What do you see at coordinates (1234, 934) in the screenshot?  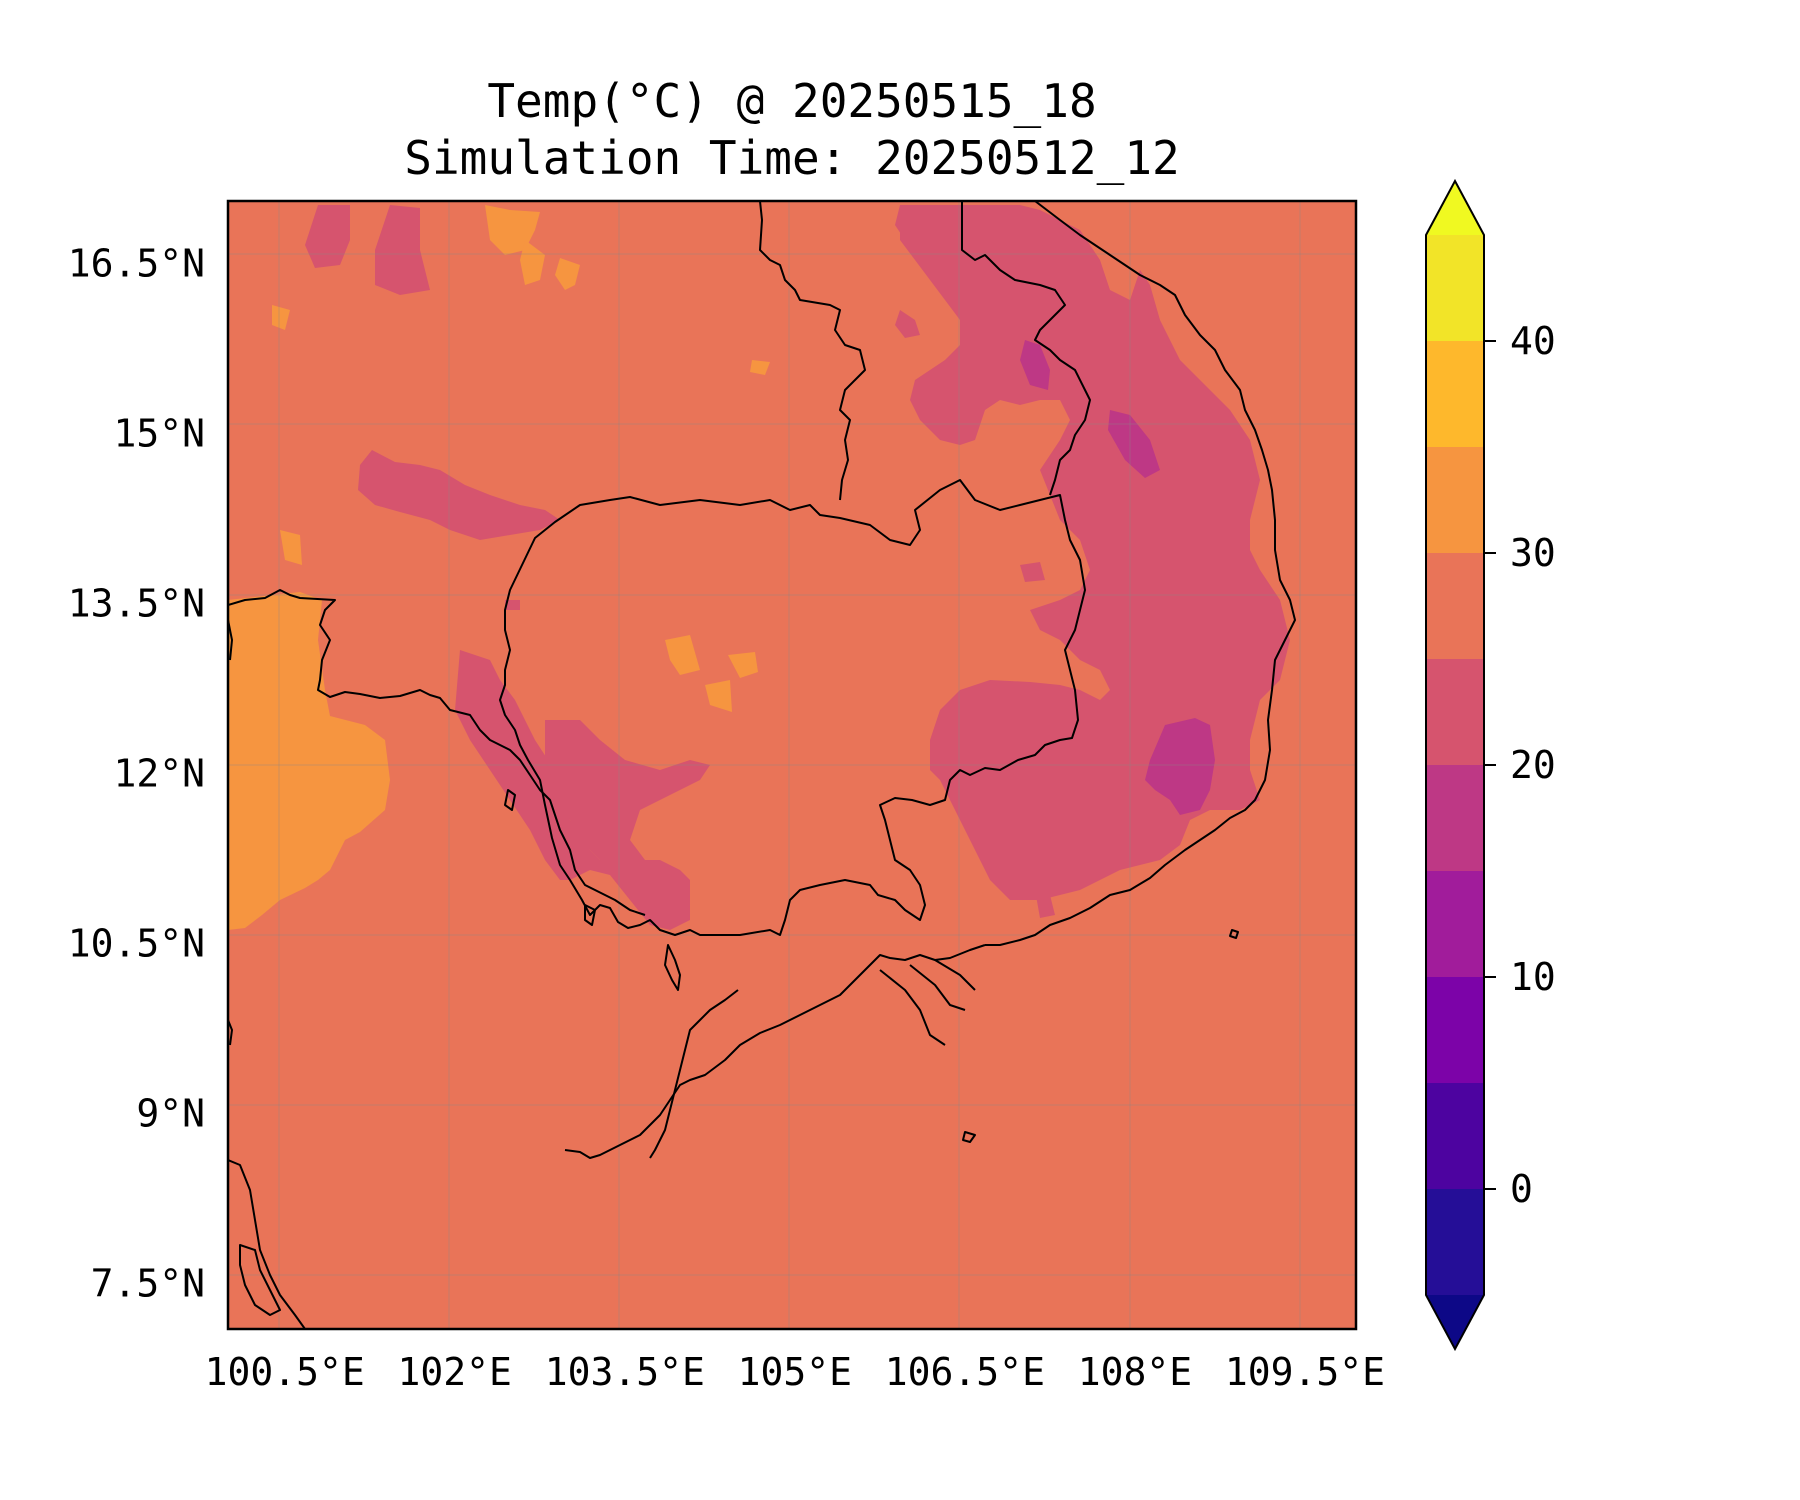 I see `island-east` at bounding box center [1234, 934].